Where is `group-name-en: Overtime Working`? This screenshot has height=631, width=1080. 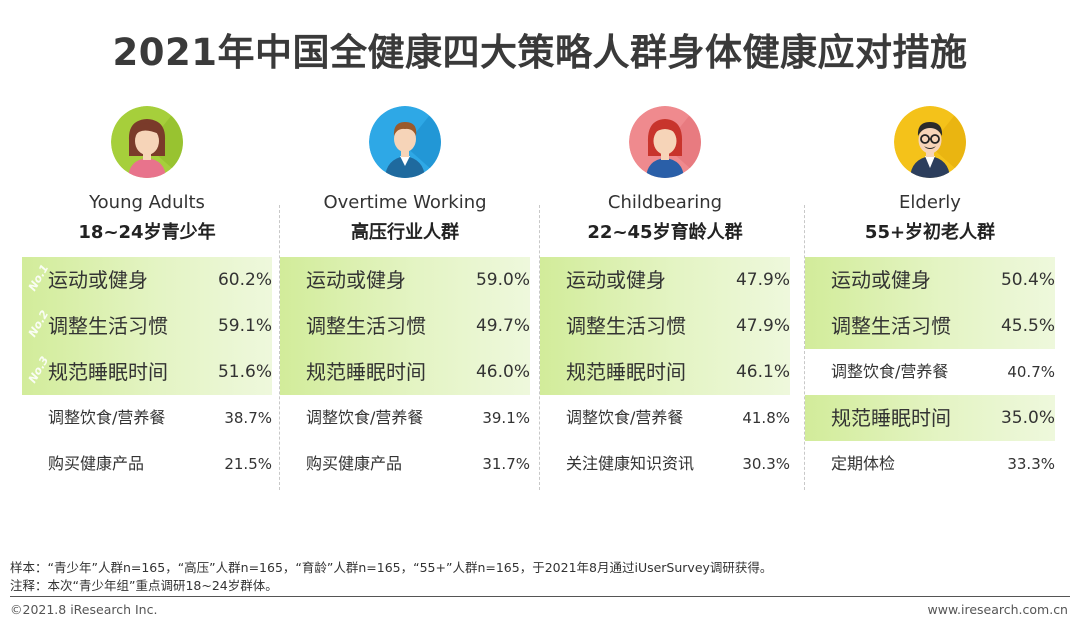 group-name-en: Overtime Working is located at coordinates (405, 202).